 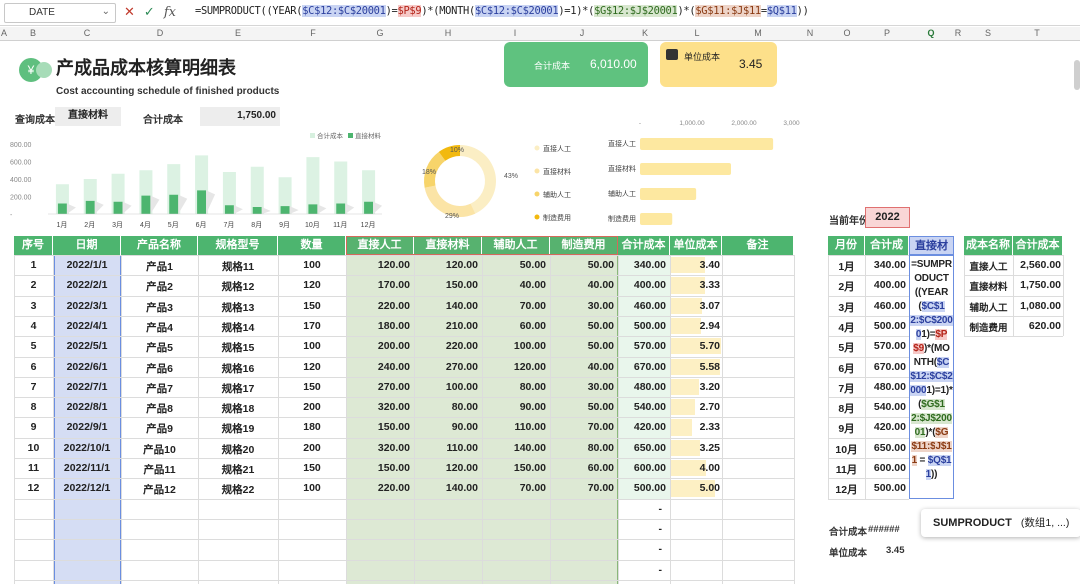 I want to click on table-cell: 10, so click(x=33, y=447).